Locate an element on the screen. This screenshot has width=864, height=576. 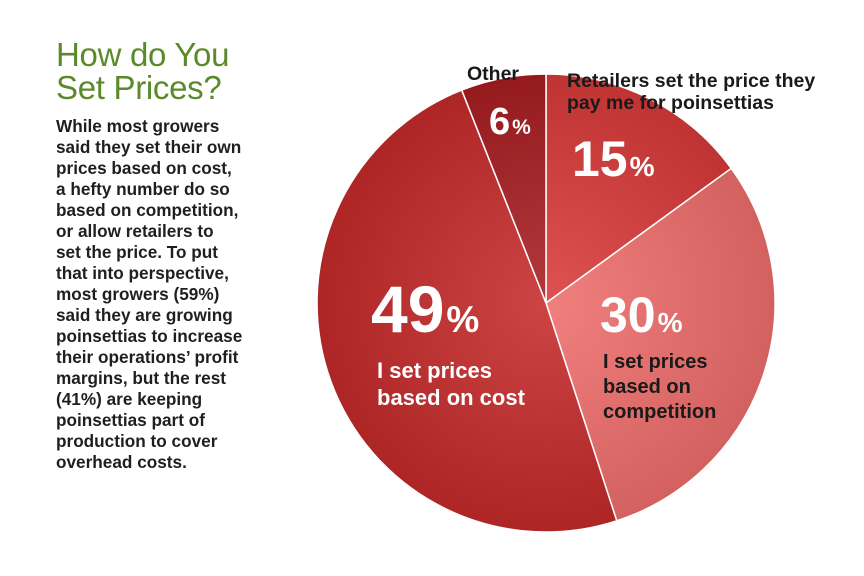
description-line-3: prices based on cost, is located at coordinates (144, 168).